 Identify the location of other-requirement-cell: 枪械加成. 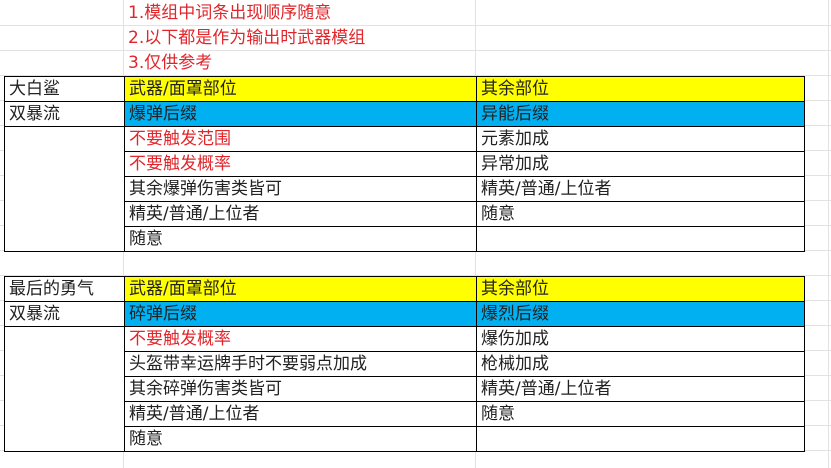
(640, 364).